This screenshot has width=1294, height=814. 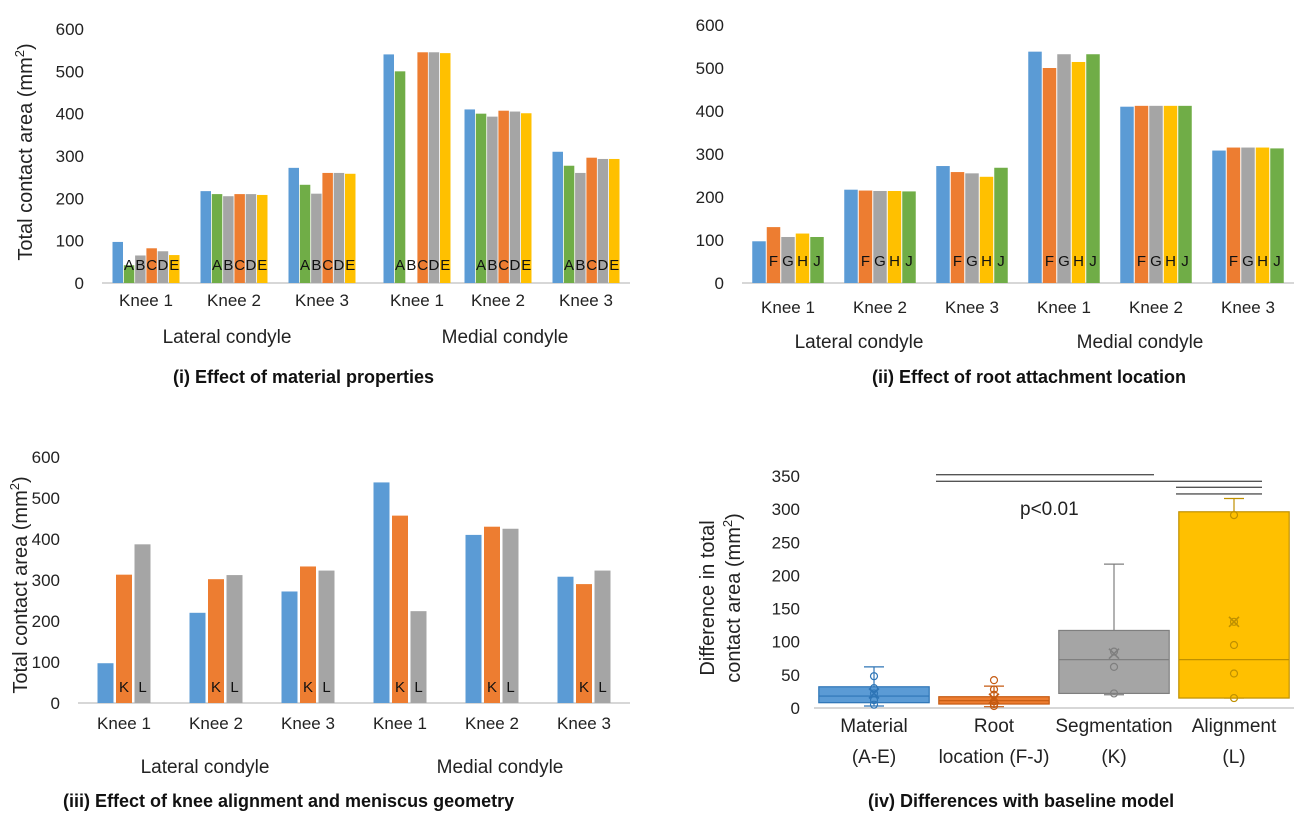 What do you see at coordinates (786, 609) in the screenshot?
I see `y-tick-label: 150` at bounding box center [786, 609].